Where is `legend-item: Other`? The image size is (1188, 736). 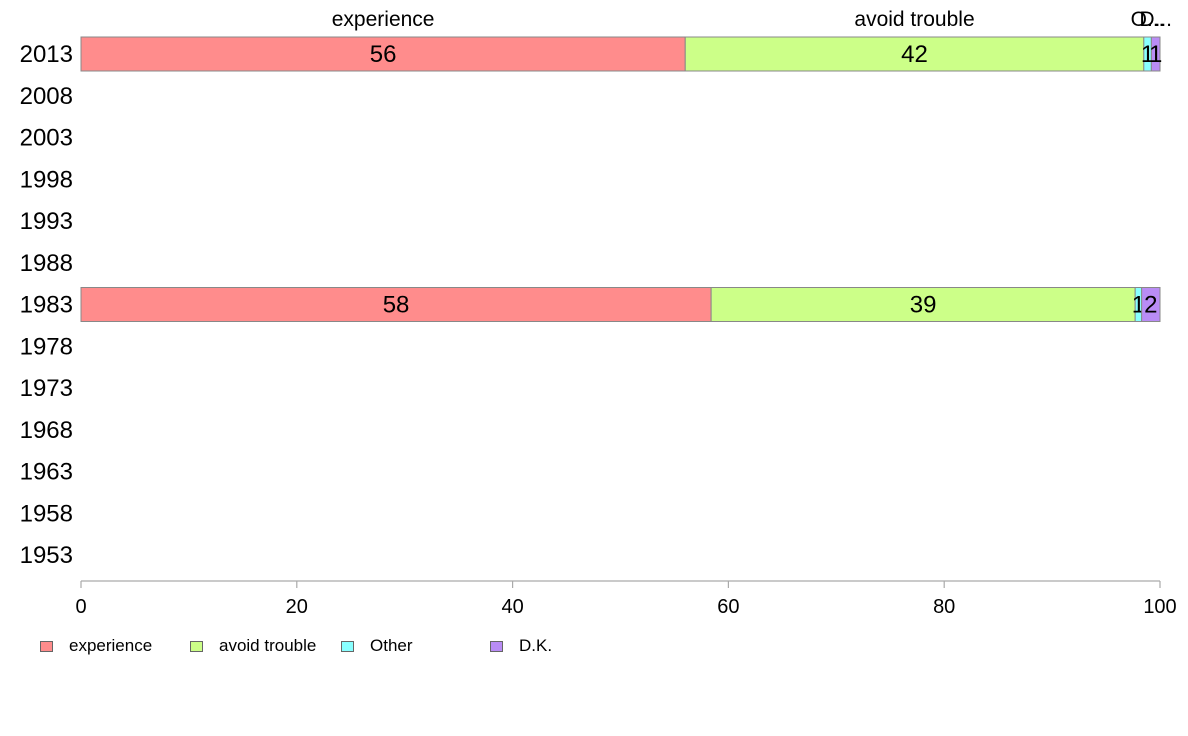 legend-item: Other is located at coordinates (377, 646).